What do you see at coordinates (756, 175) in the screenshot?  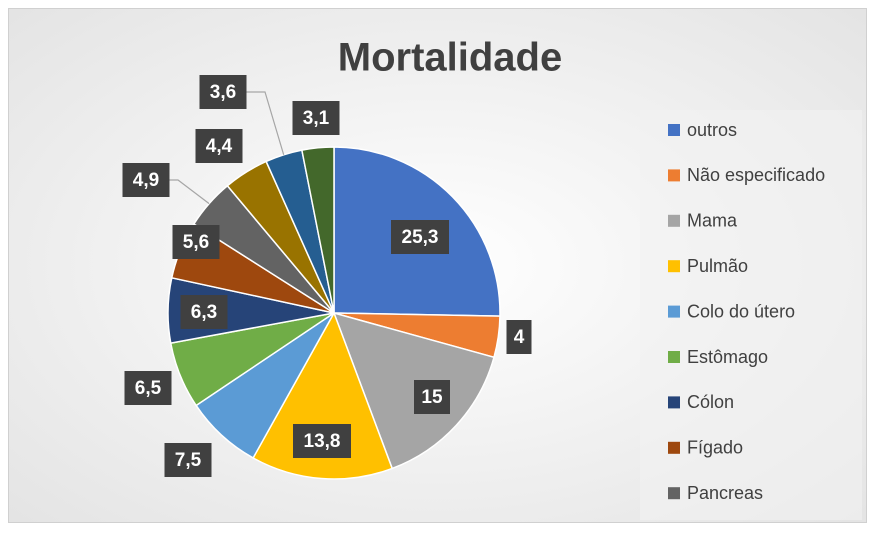 I see `legend-label: Não especificado` at bounding box center [756, 175].